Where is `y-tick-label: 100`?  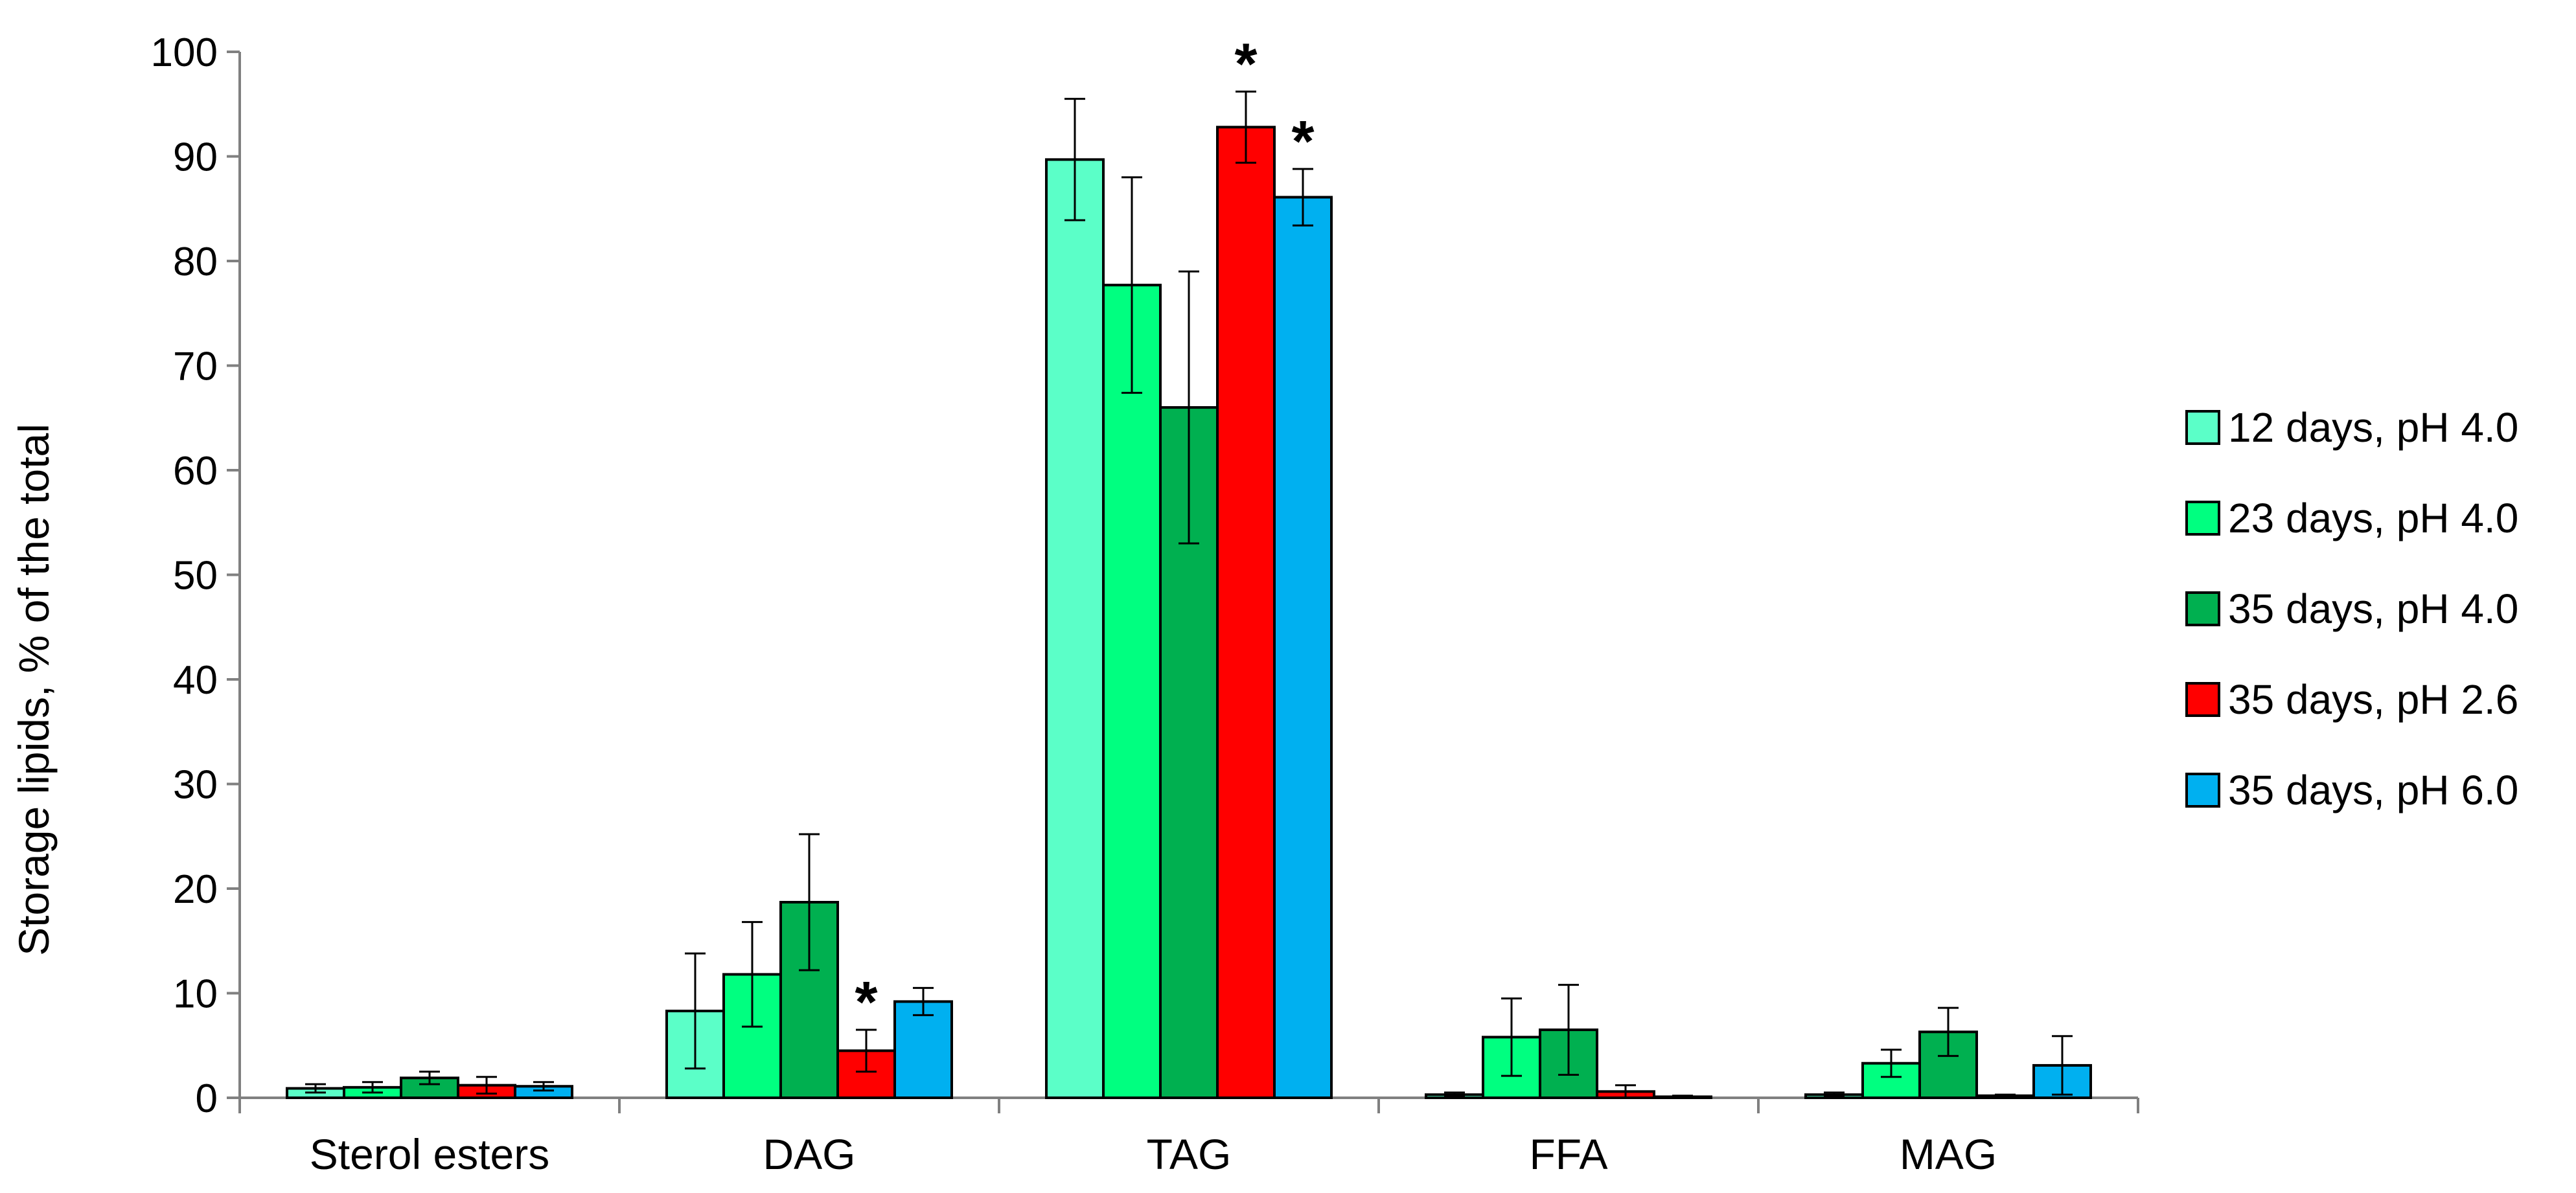 y-tick-label: 100 is located at coordinates (184, 52).